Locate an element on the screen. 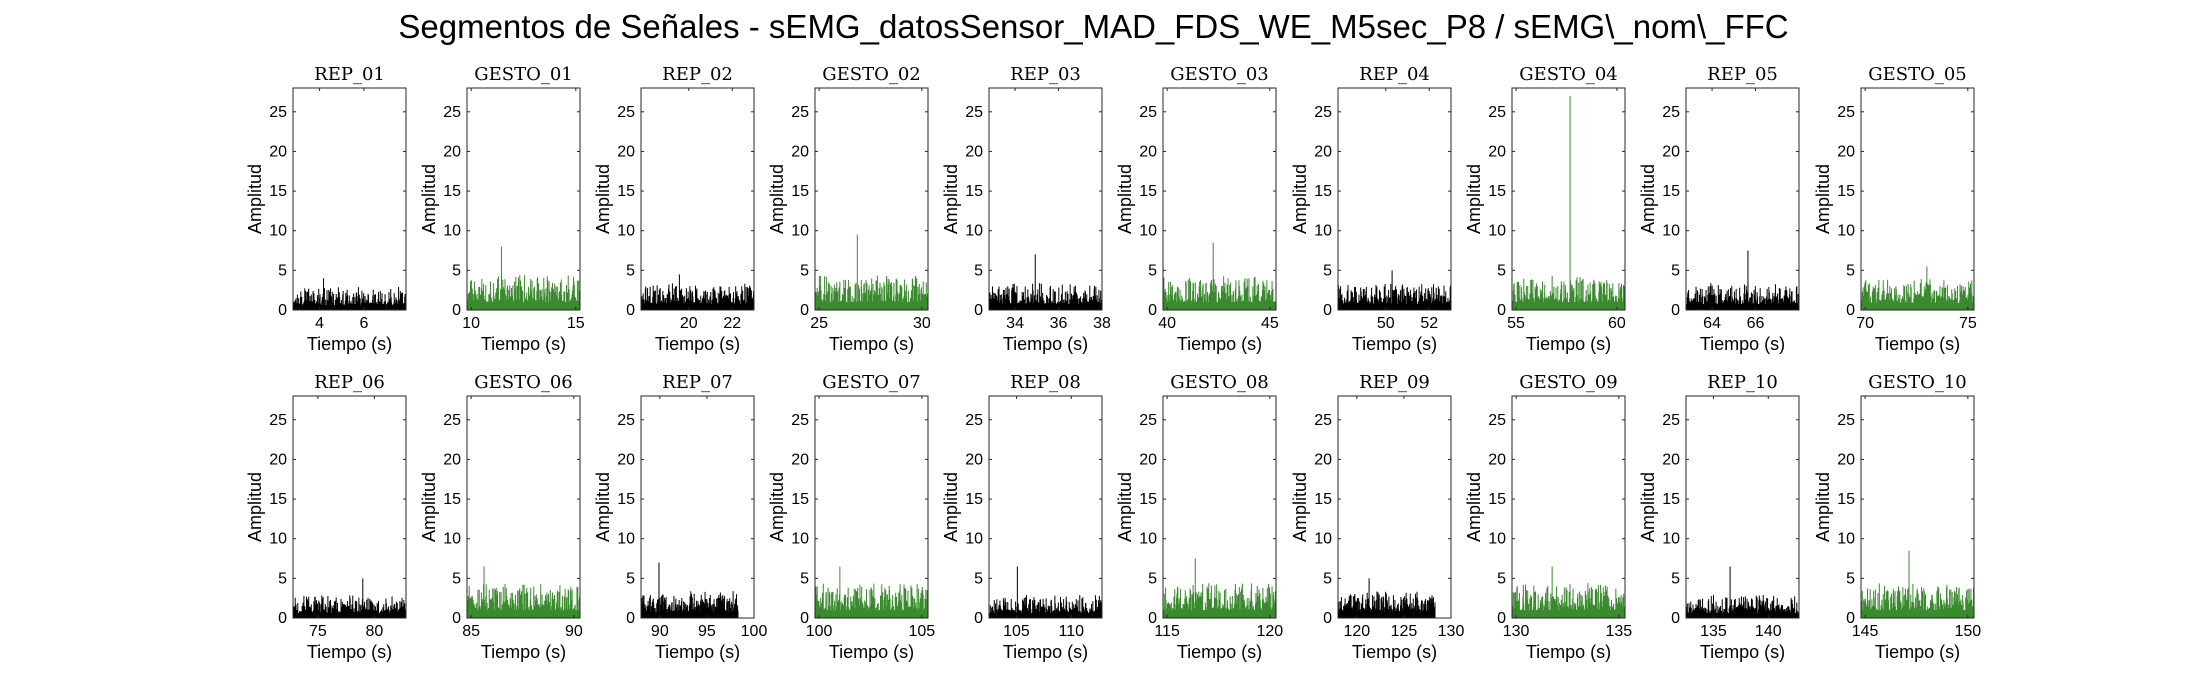 The width and height of the screenshot is (2187, 688). x-tick-label: 64 is located at coordinates (1712, 323).